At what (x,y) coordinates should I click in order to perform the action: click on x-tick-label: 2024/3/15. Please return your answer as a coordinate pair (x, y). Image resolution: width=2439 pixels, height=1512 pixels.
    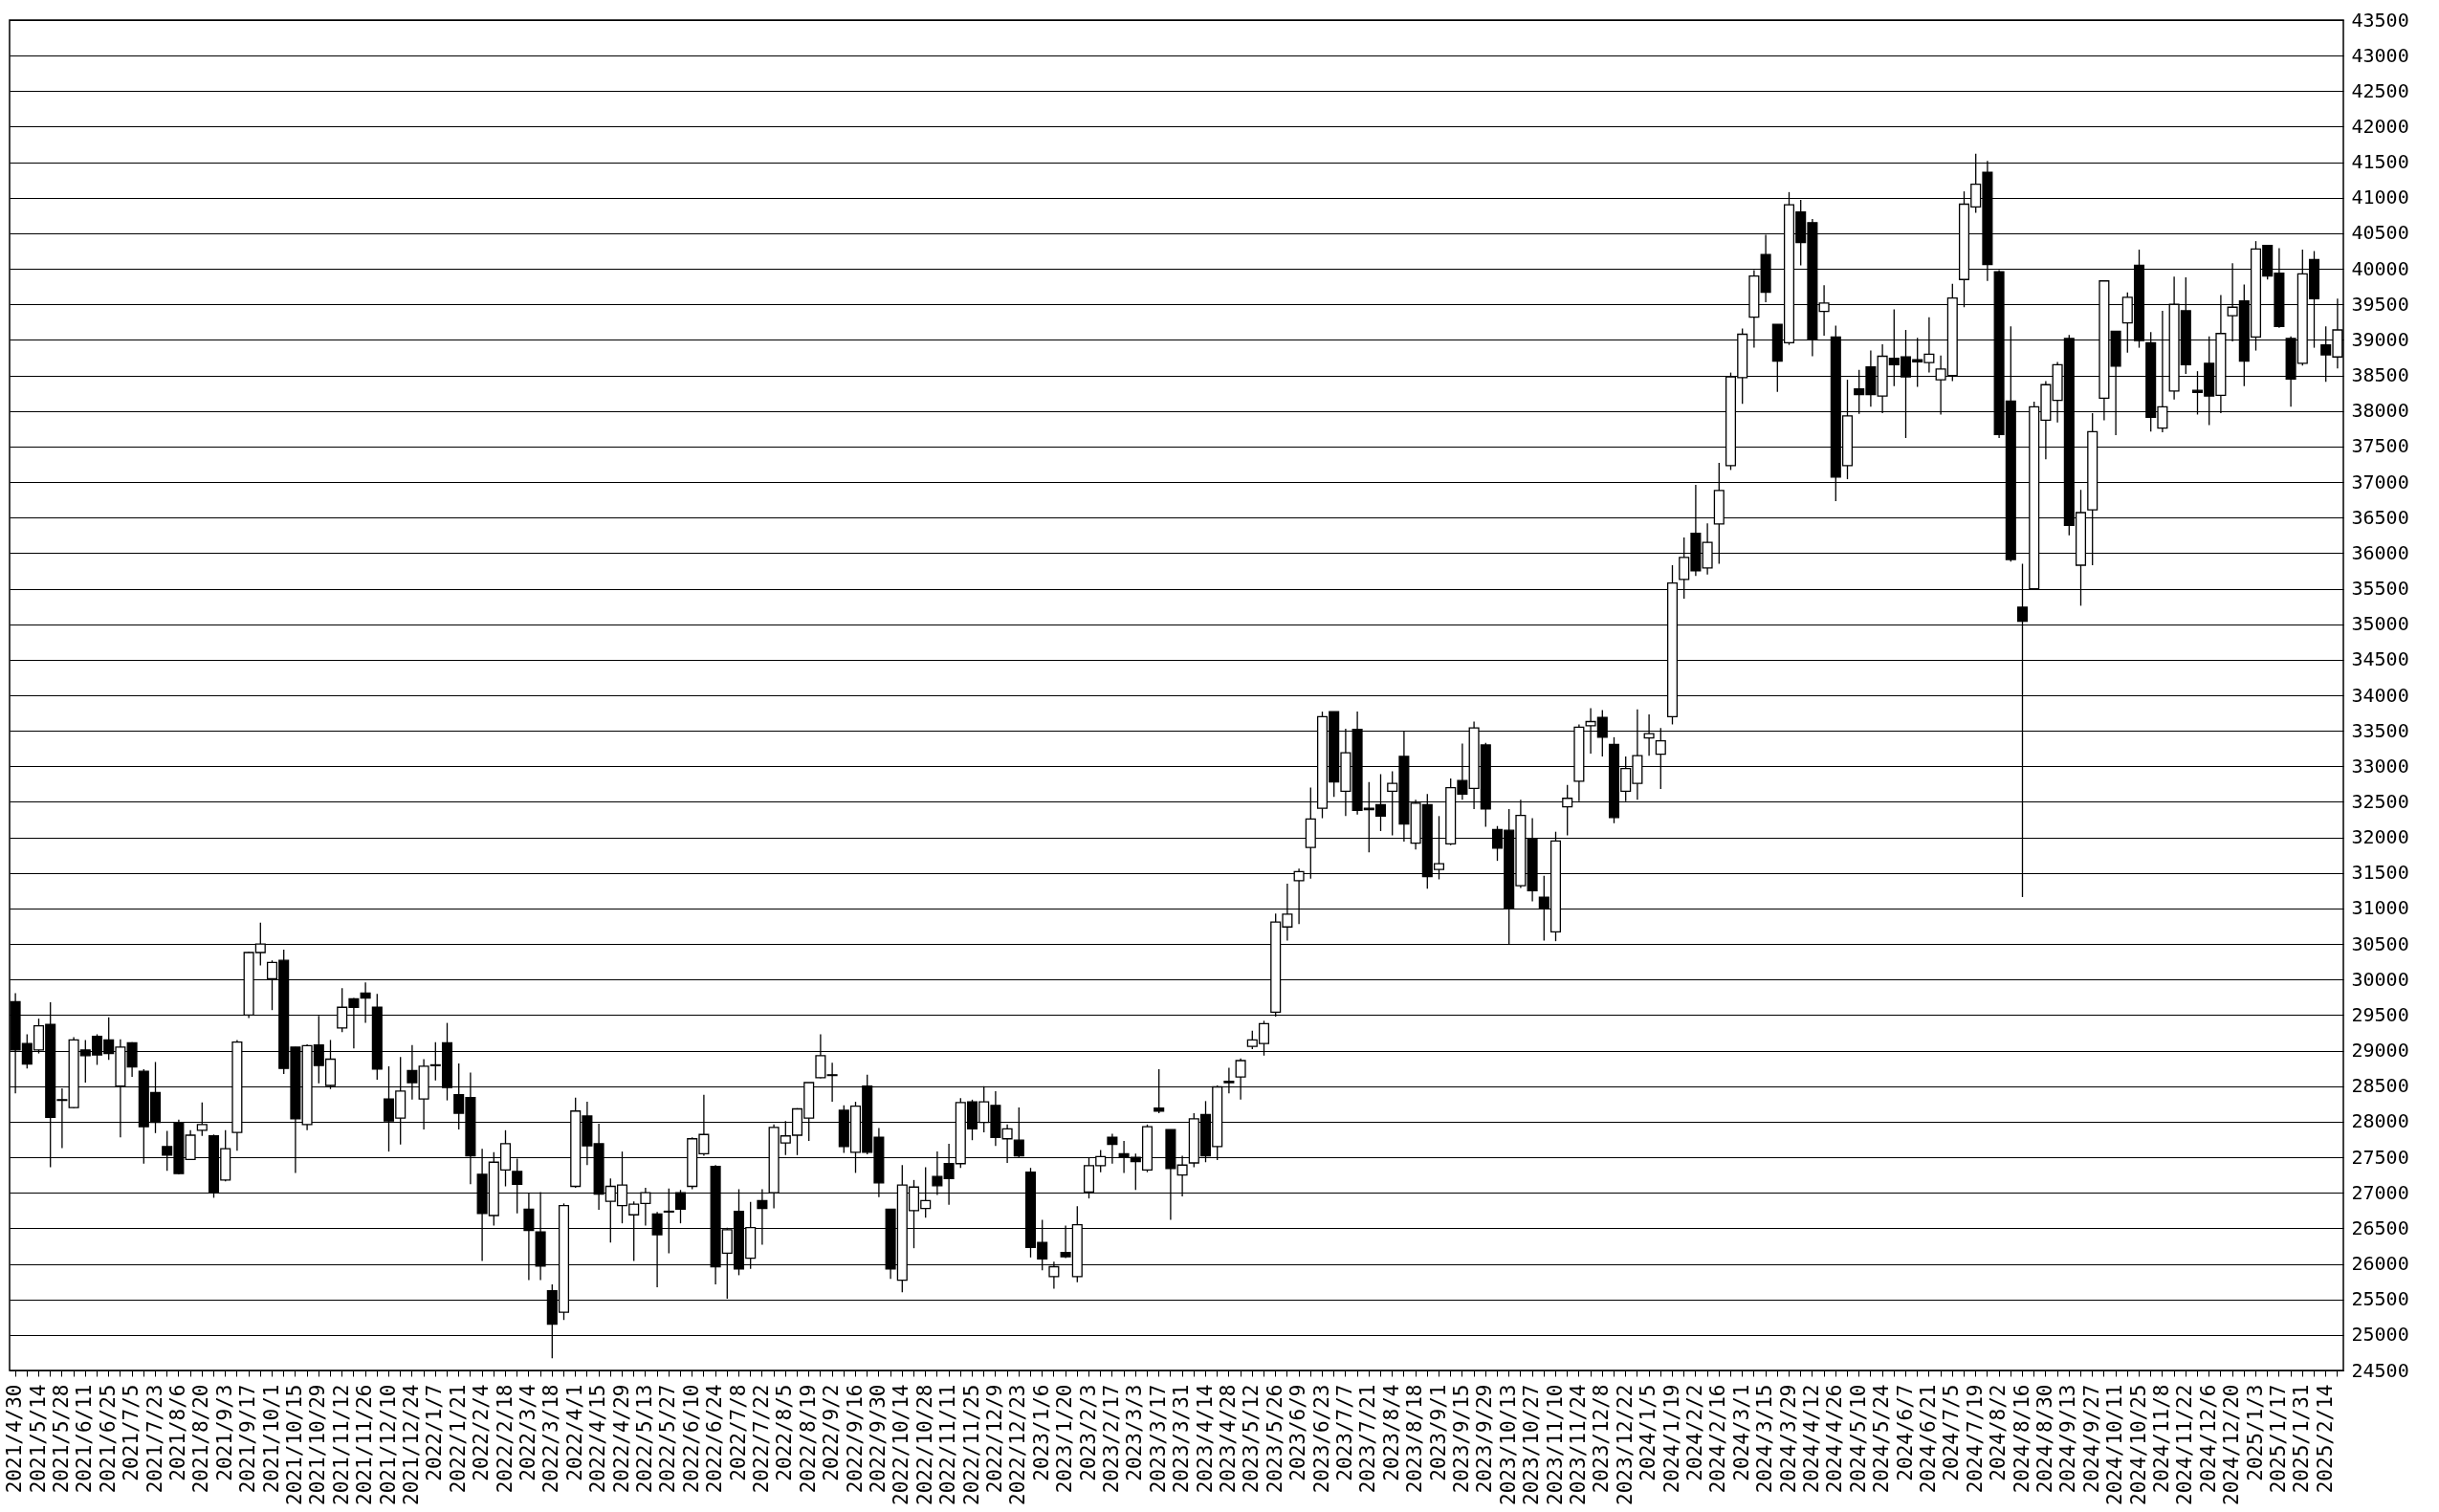
    Looking at the image, I should click on (1765, 1439).